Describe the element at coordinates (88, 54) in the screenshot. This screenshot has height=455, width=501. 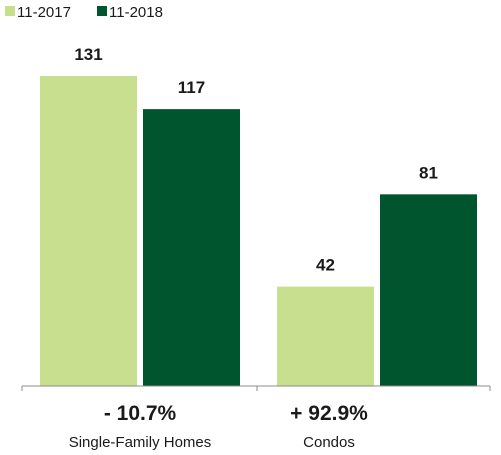
I see `bar-value-label-single-family-11-2017: 131` at that location.